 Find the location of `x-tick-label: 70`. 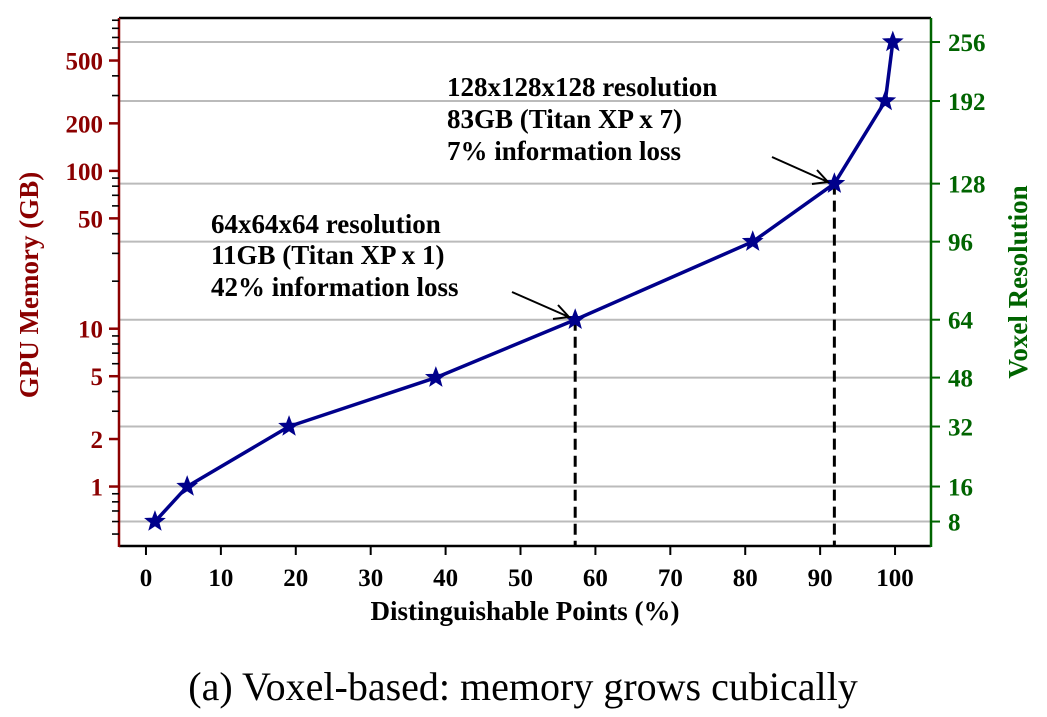

x-tick-label: 70 is located at coordinates (670, 578).